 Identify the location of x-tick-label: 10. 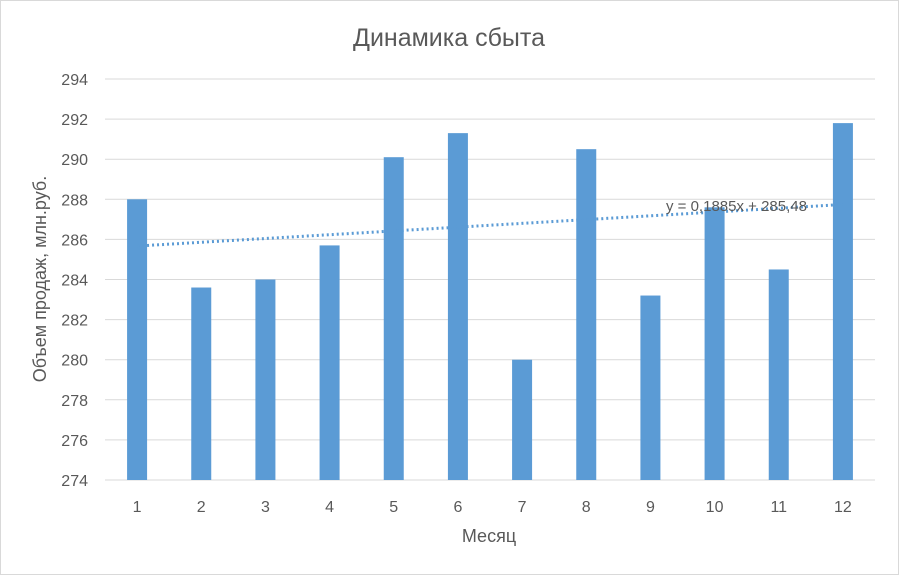
(715, 507).